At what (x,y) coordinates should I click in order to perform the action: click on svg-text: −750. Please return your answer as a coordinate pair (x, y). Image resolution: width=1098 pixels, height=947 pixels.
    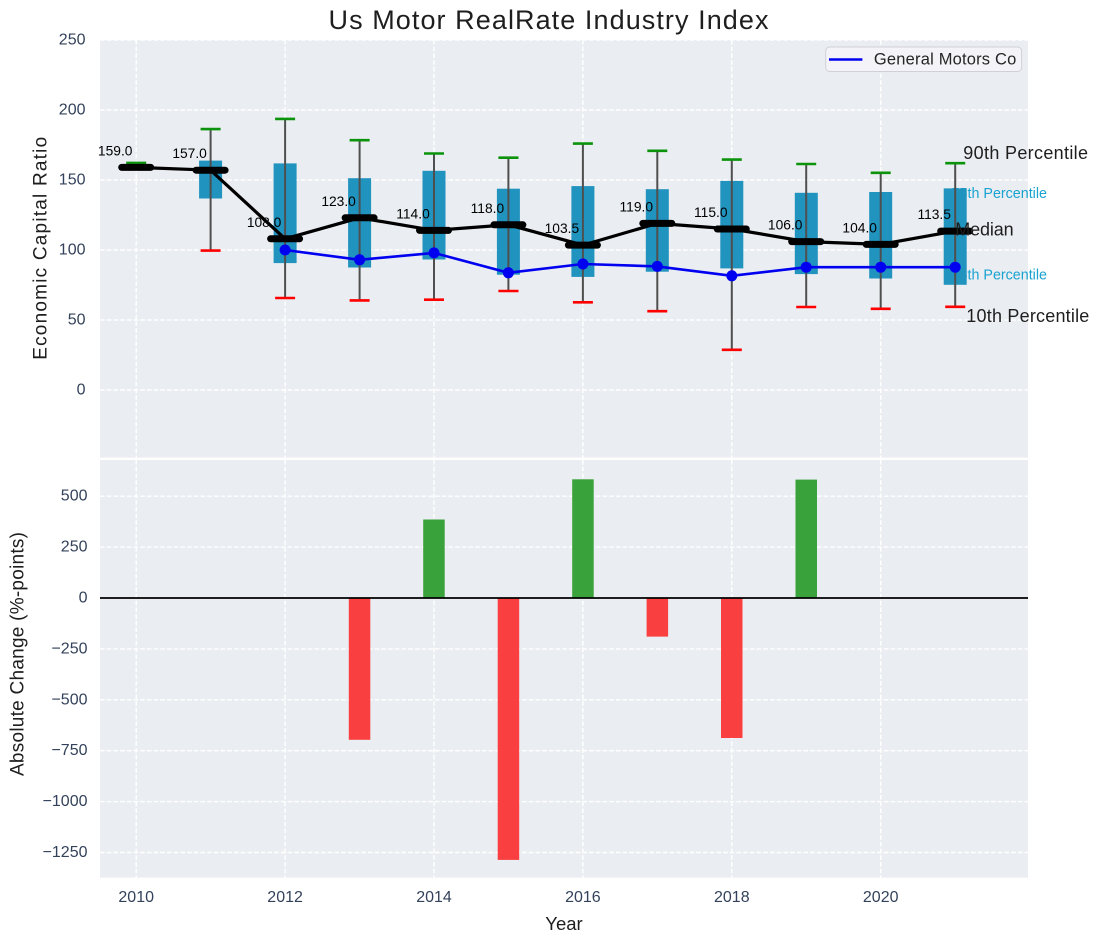
    Looking at the image, I should click on (69, 750).